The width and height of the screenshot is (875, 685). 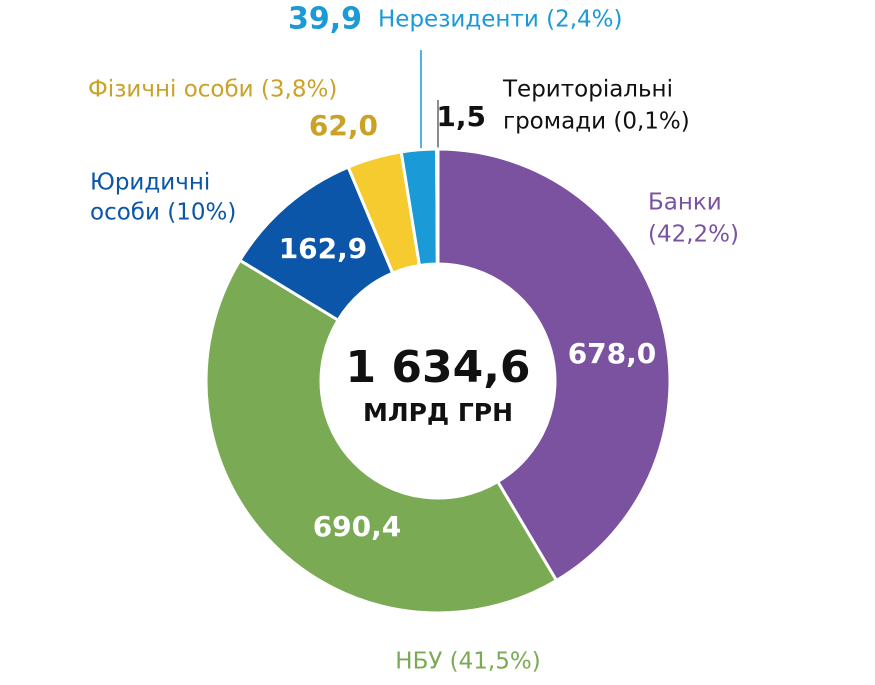 What do you see at coordinates (500, 20) in the screenshot?
I see `category-label: Нерезиденти (2,4%)` at bounding box center [500, 20].